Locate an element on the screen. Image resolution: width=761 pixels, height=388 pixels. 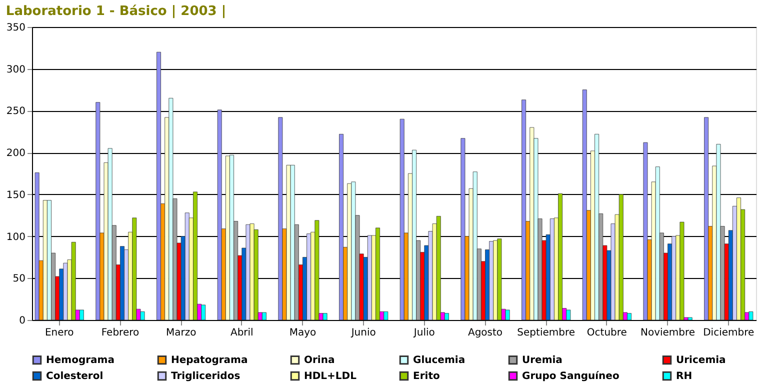
x-tick-label: Agosto is located at coordinates (485, 333).